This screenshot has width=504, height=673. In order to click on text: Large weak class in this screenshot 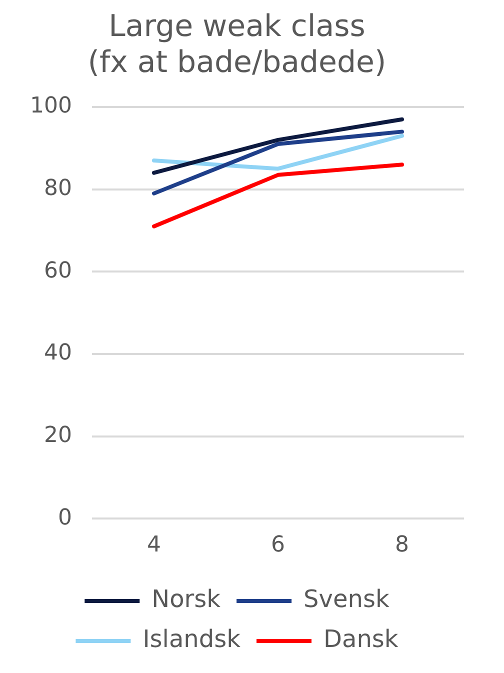, I will do `click(237, 26)`.